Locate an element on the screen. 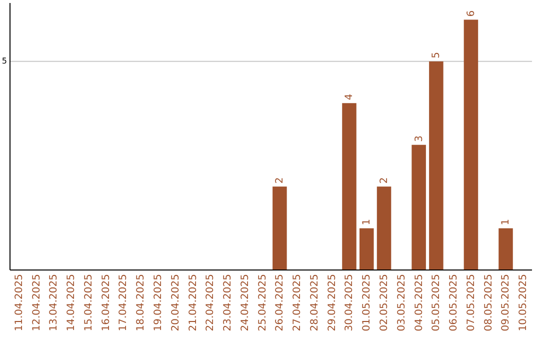 The height and width of the screenshot is (340, 540). data-label: 6 is located at coordinates (471, 13).